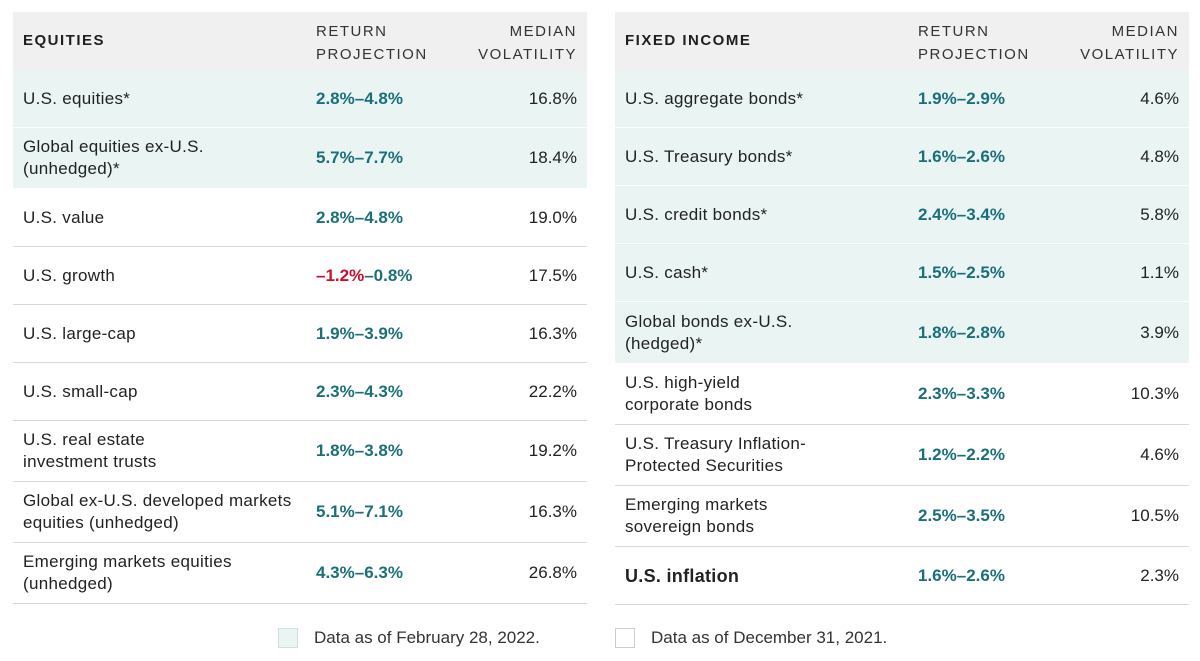  I want to click on table-row: U.S. equities* 2.8%–4.8% 16.8%, so click(300, 99).